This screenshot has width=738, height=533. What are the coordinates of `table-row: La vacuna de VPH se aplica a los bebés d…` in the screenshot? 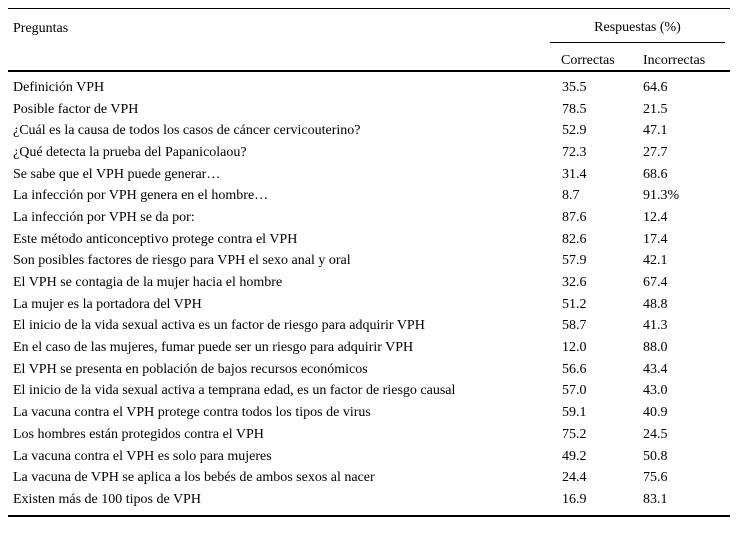 It's located at (369, 478).